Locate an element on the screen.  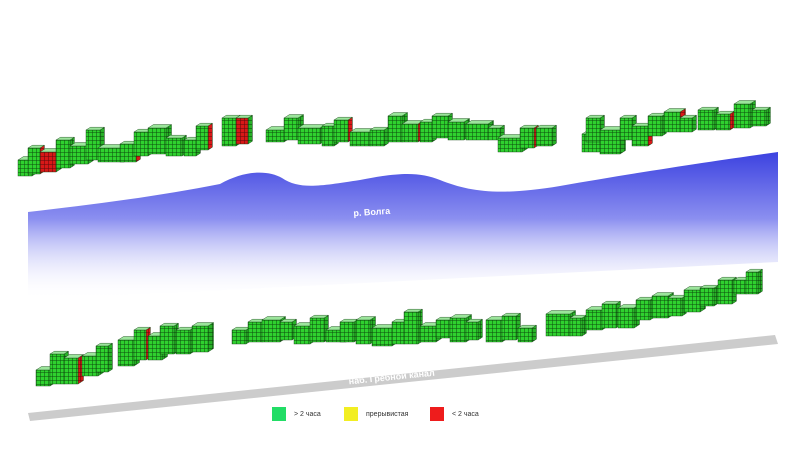
legend-label: < 2 часа is located at coordinates (465, 414).